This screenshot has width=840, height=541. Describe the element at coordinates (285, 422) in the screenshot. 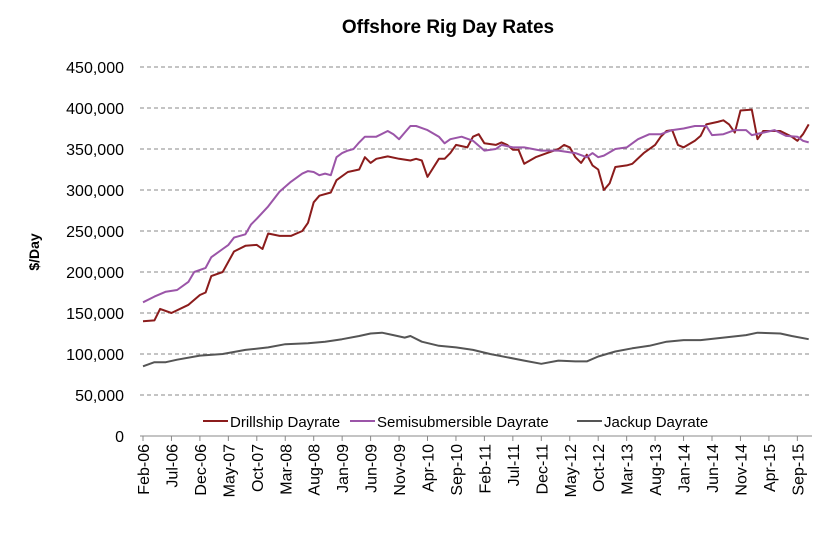

I see `legend-label: Drillship Dayrate` at that location.